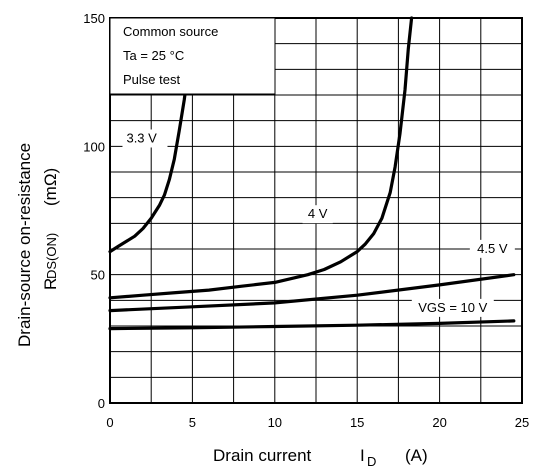 Image resolution: width=539 pixels, height=472 pixels. I want to click on series-label-2: 4.5 V, so click(492, 248).